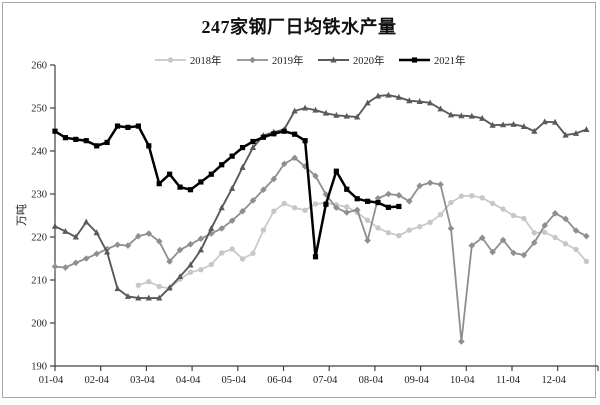  I want to click on legend-marker-2018年, so click(170, 60).